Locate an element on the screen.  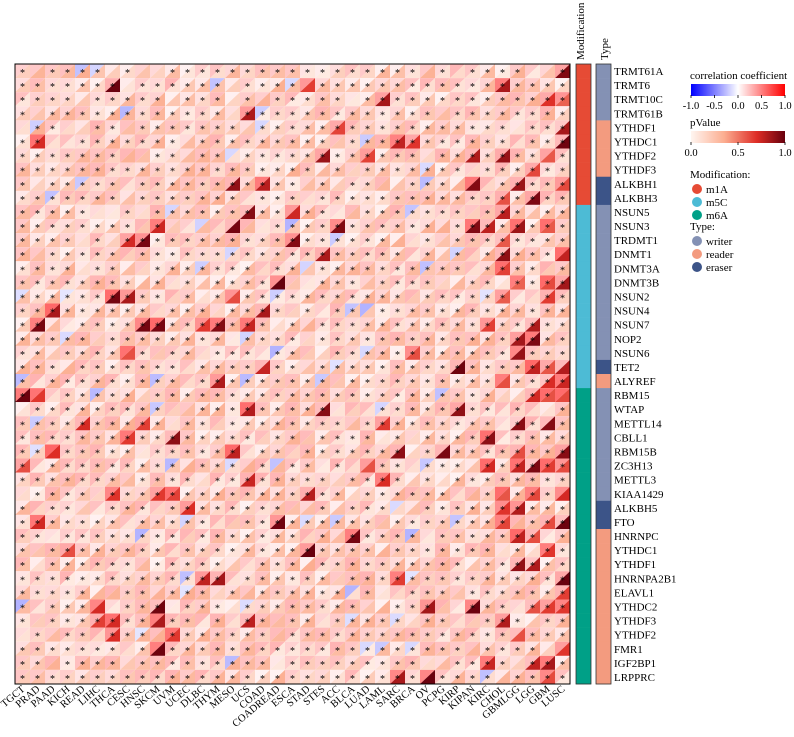
row-label: NSUN2 is located at coordinates (631, 298).